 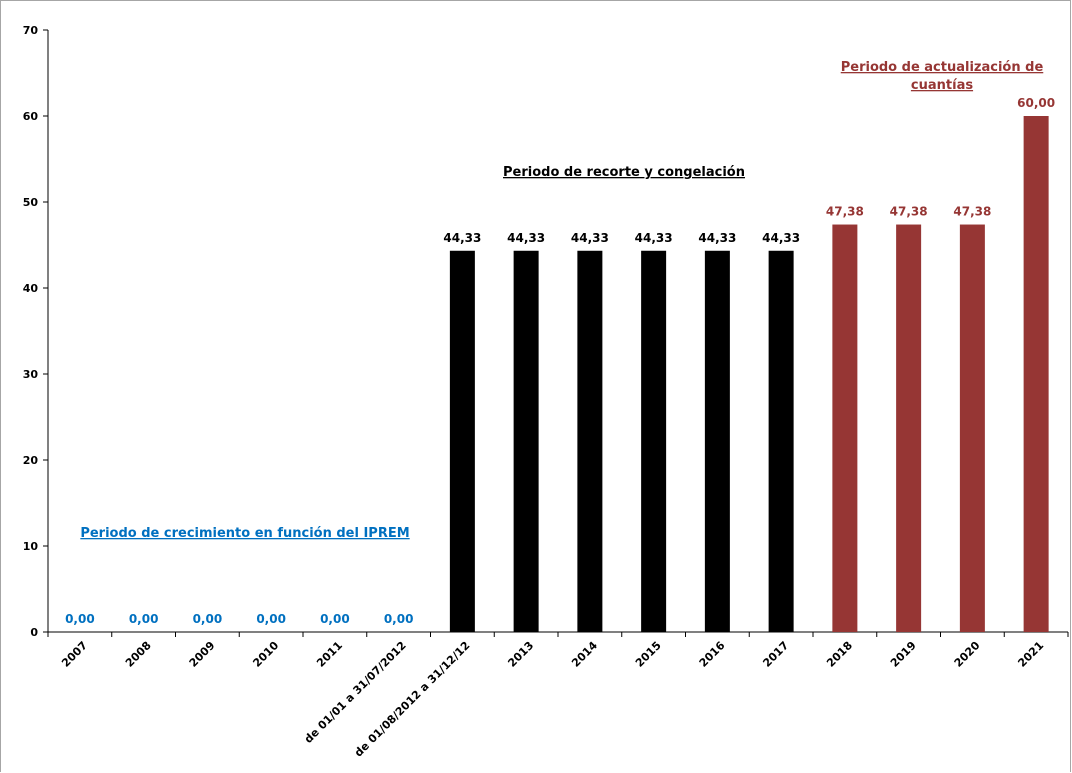 What do you see at coordinates (839, 654) in the screenshot?
I see `x-tick-label: 2018` at bounding box center [839, 654].